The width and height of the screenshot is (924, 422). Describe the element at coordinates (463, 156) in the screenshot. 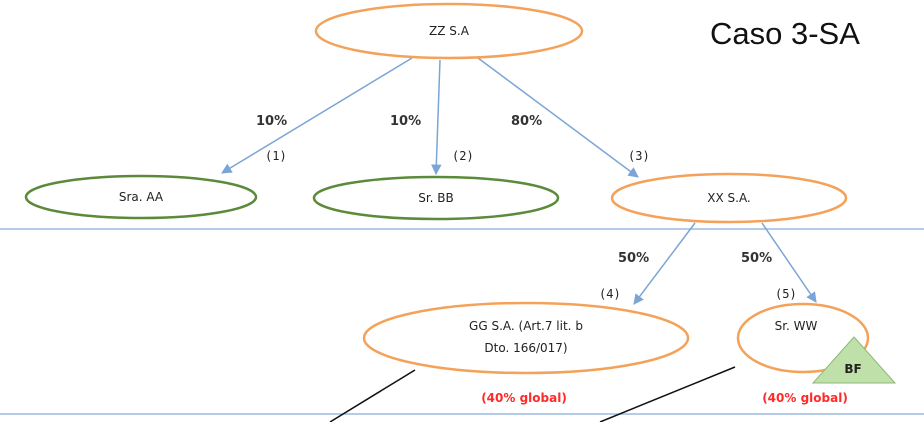

I see `edge-2-number: (2)` at that location.